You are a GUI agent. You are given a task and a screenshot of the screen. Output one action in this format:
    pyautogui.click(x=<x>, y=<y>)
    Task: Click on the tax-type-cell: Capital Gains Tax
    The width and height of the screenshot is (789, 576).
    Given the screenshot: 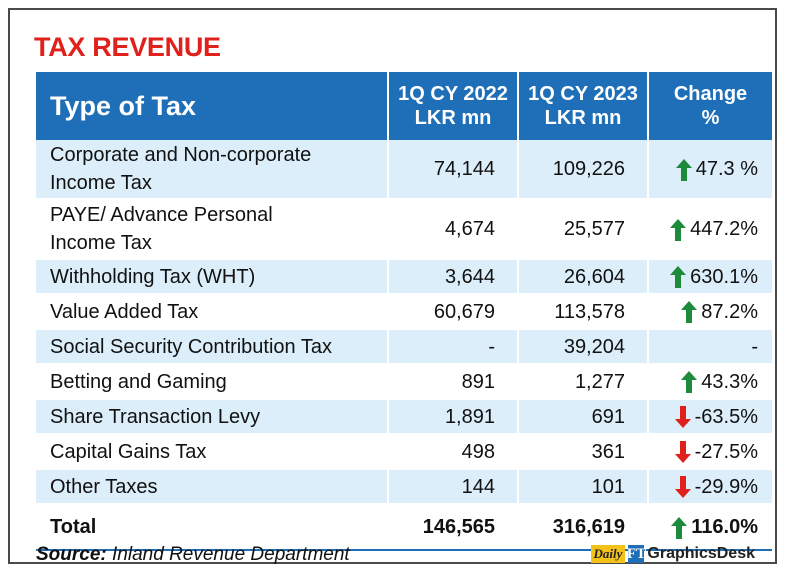 What is the action you would take?
    pyautogui.click(x=212, y=452)
    